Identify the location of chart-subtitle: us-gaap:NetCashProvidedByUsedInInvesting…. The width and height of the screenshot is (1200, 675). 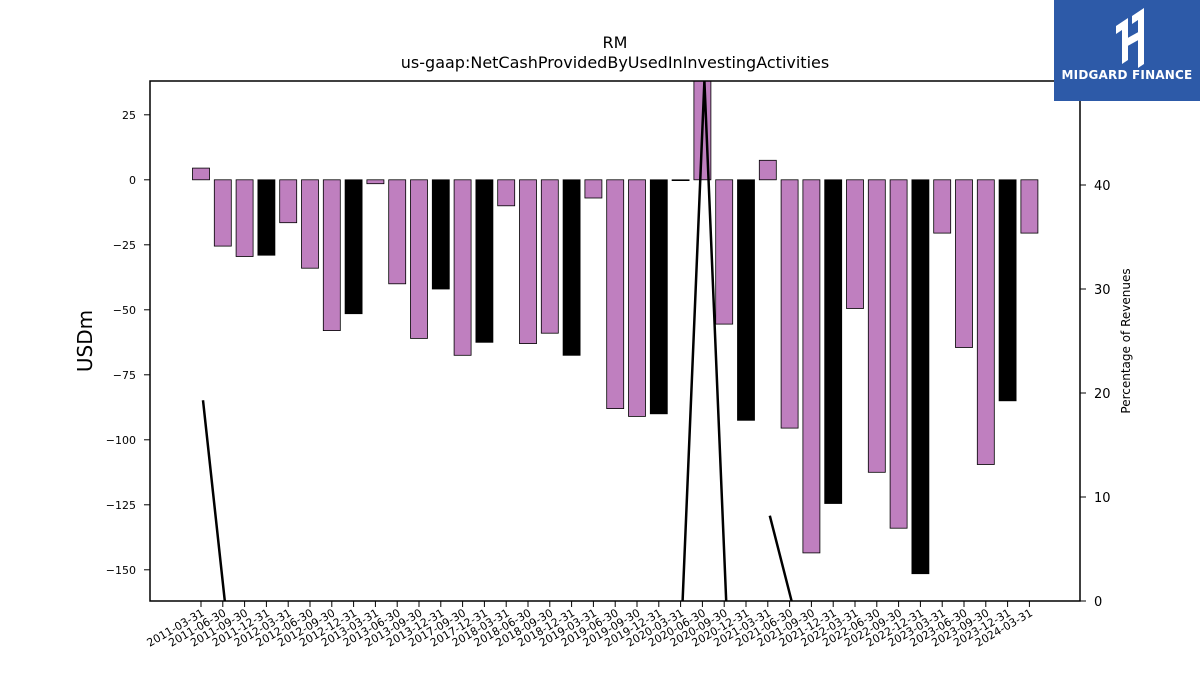
(615, 62).